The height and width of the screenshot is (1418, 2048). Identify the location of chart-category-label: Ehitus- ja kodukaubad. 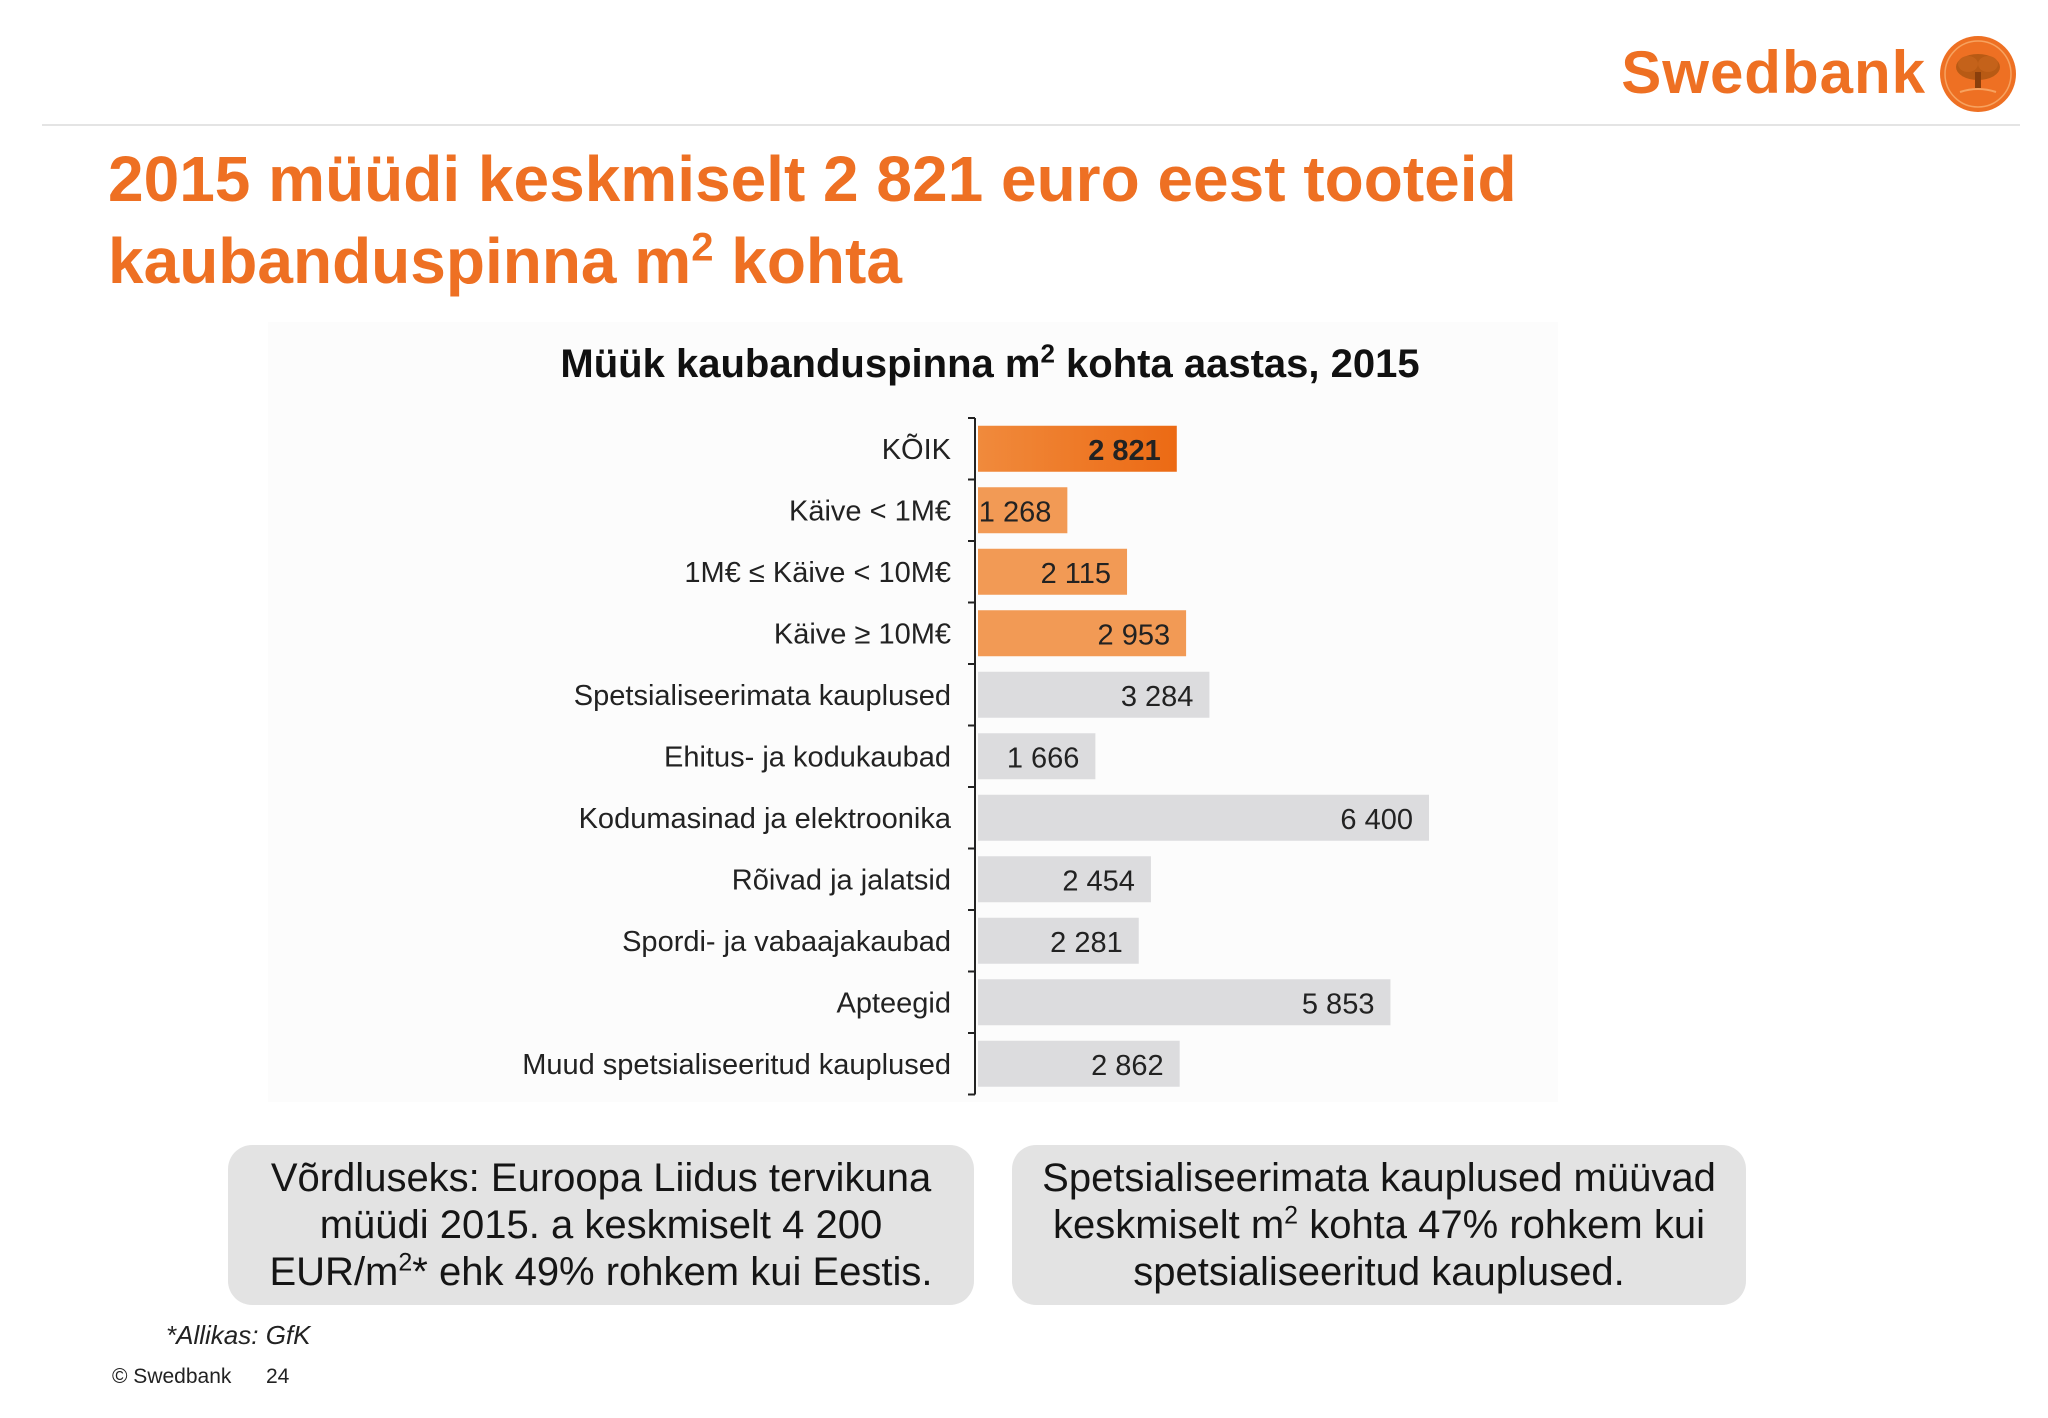
(807, 757).